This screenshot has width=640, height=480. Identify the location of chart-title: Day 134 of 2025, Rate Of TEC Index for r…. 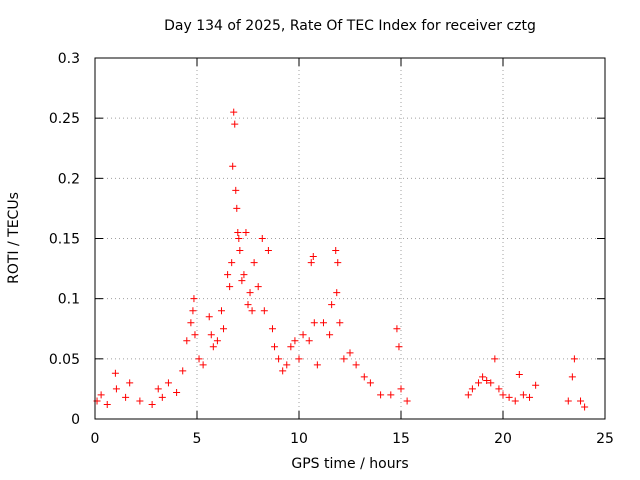
(350, 26).